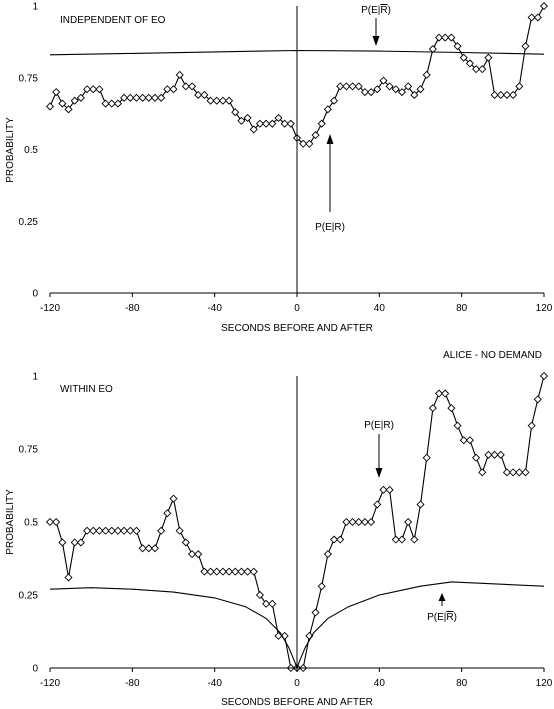  Describe the element at coordinates (113, 20) in the screenshot. I see `panel-label: INDEPENDENT OF EO` at that location.